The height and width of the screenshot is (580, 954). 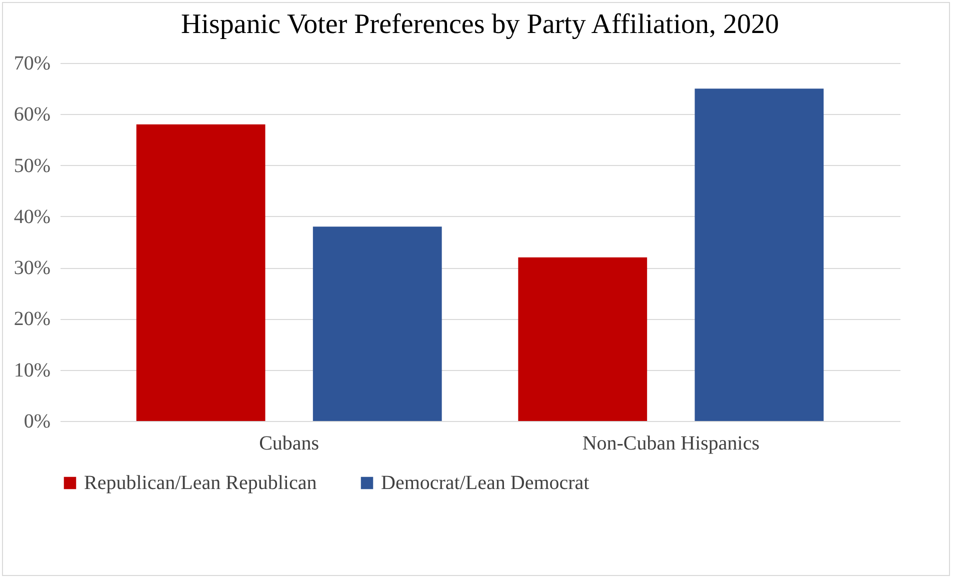 I want to click on y-tick-label: 10%, so click(x=32, y=370).